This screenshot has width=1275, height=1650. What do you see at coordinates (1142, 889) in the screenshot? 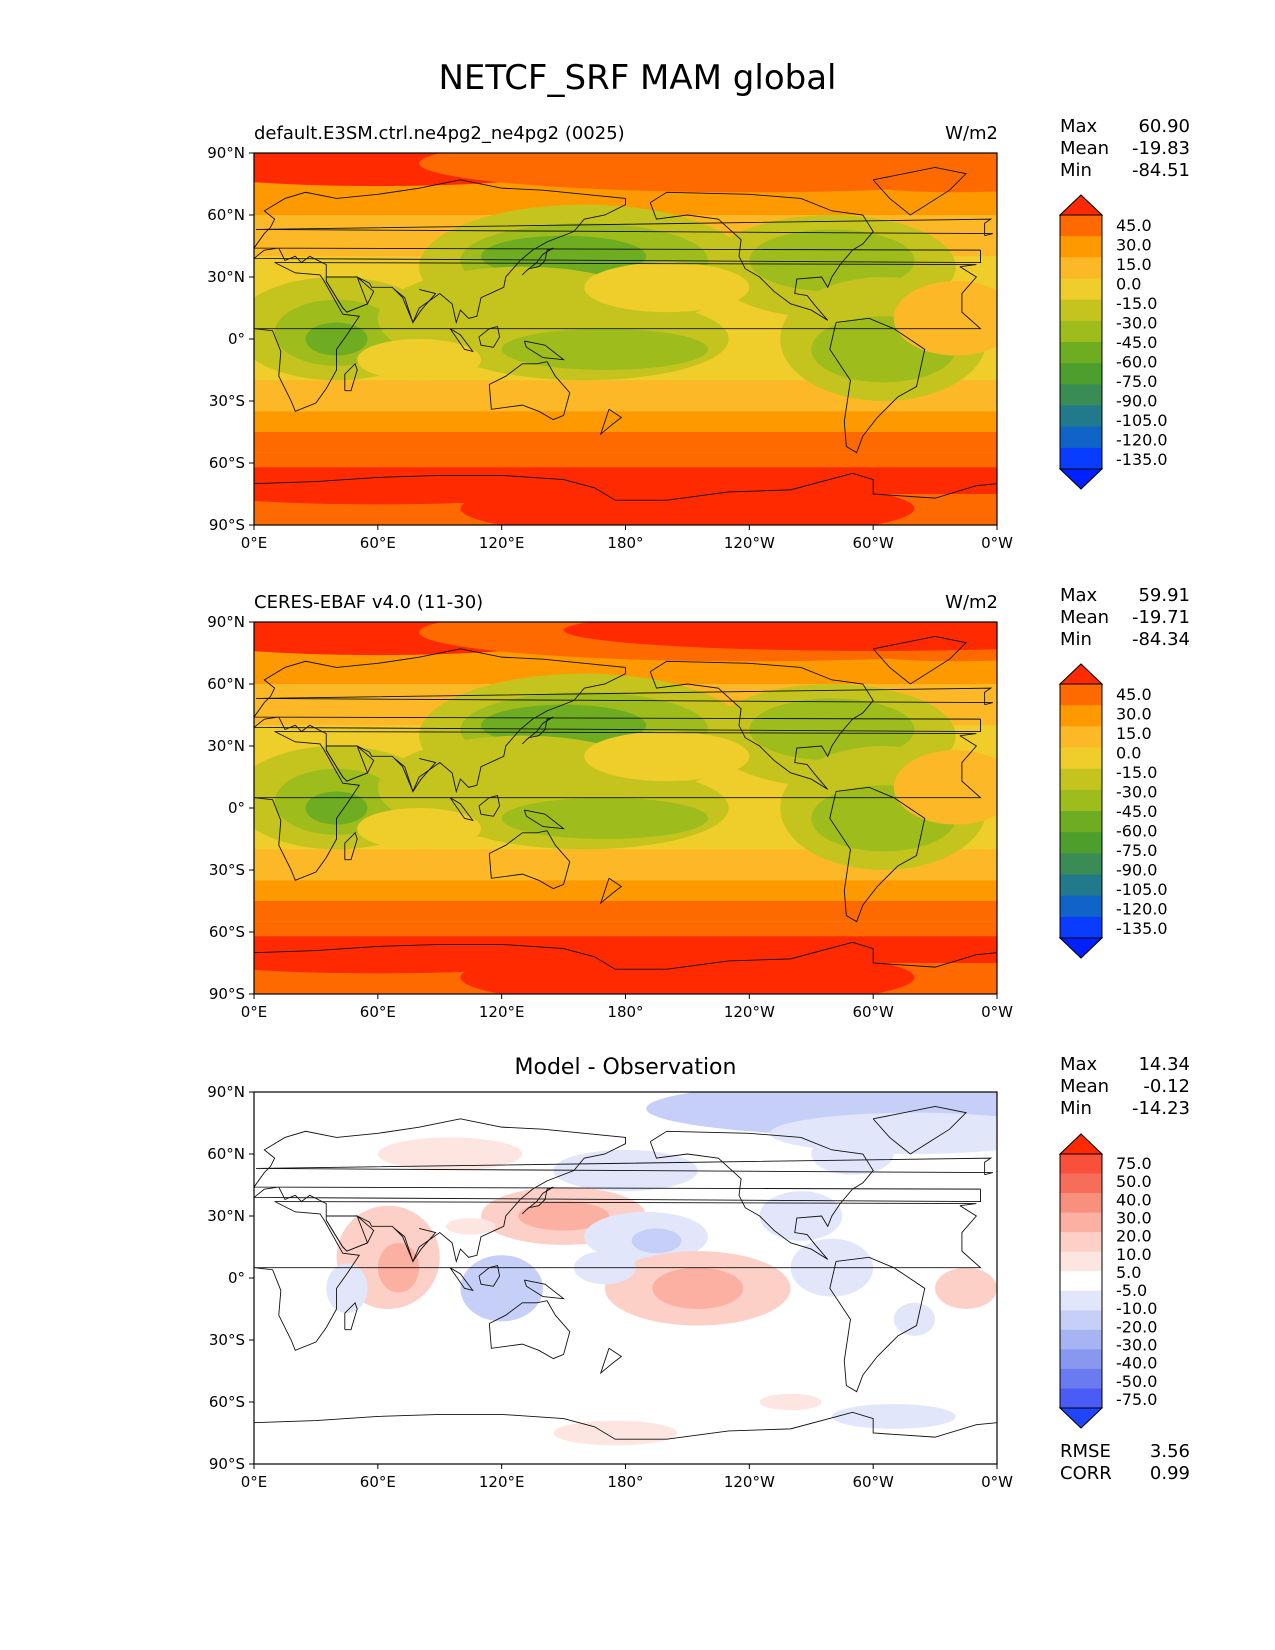
I see `colorbar-label: -105.0` at bounding box center [1142, 889].